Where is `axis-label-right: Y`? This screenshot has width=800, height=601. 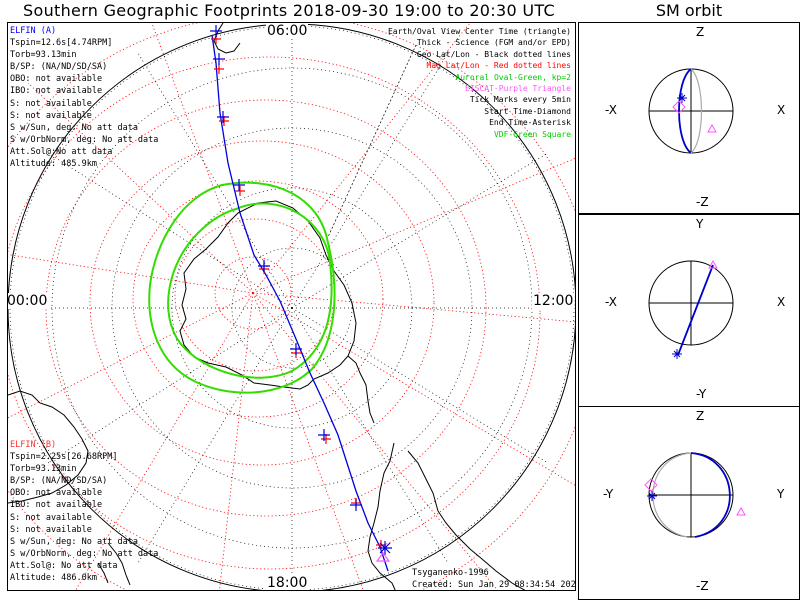 axis-label-right: Y is located at coordinates (781, 494).